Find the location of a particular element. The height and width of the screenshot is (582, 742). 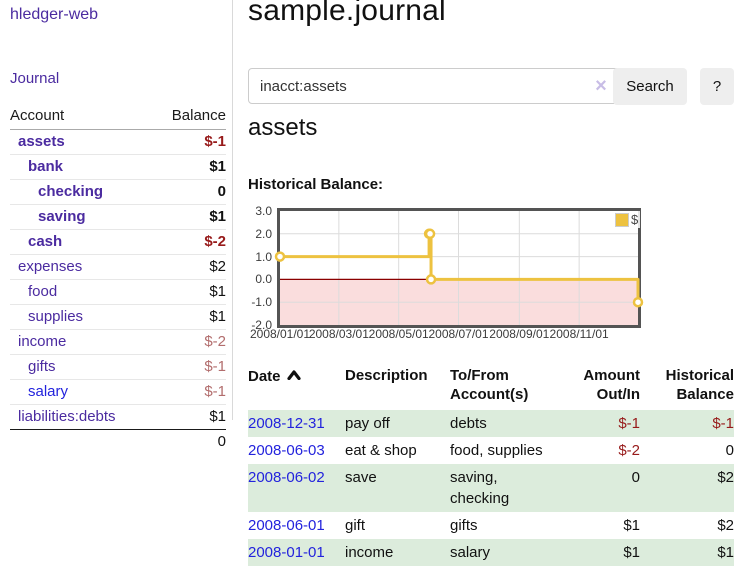

amount-column-header: Amount Out/In is located at coordinates (602, 386).